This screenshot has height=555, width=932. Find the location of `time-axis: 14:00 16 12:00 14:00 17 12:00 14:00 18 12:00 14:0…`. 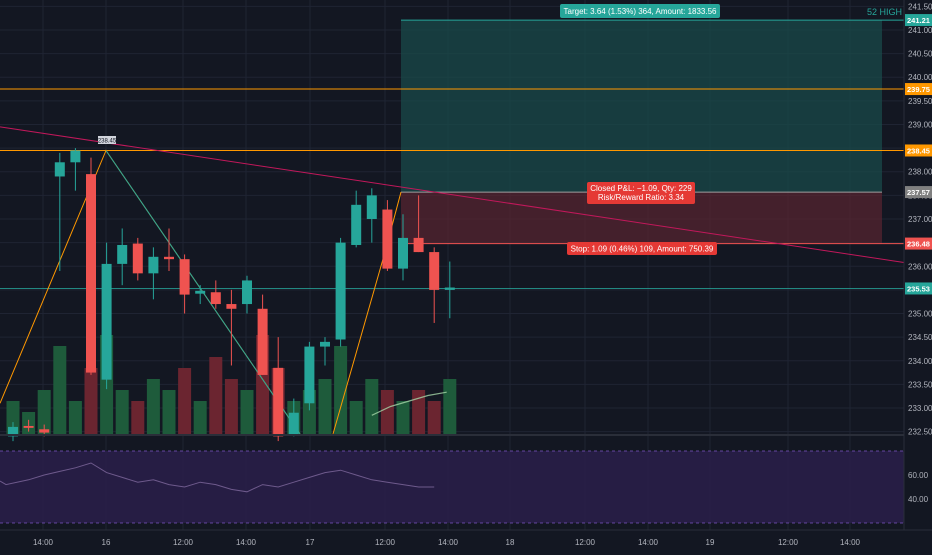

time-axis: 14:00 16 12:00 14:00 17 12:00 14:00 18 12:00 14:0… is located at coordinates (466, 538).